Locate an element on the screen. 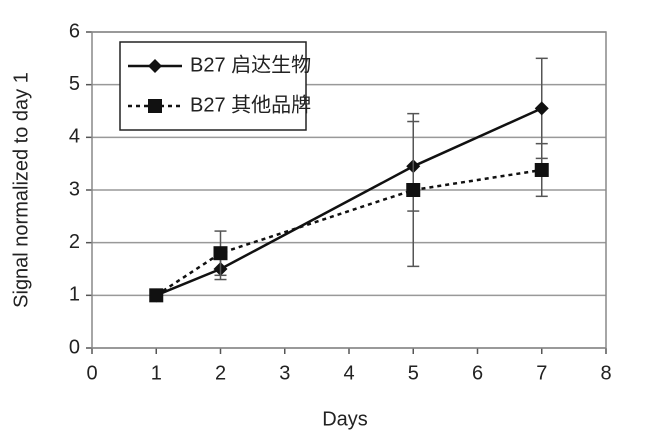 The height and width of the screenshot is (448, 657). x-tick-label: 4 is located at coordinates (348, 373).